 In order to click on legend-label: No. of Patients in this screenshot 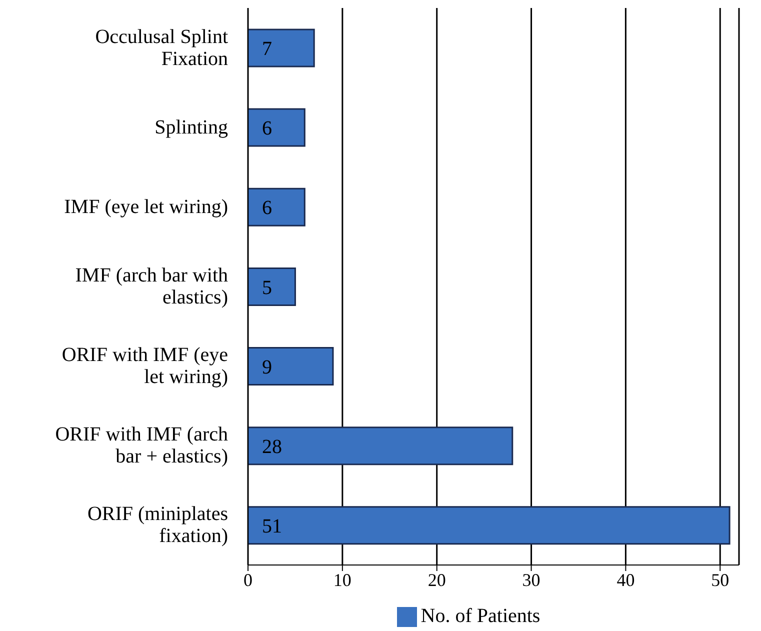, I will do `click(480, 616)`.